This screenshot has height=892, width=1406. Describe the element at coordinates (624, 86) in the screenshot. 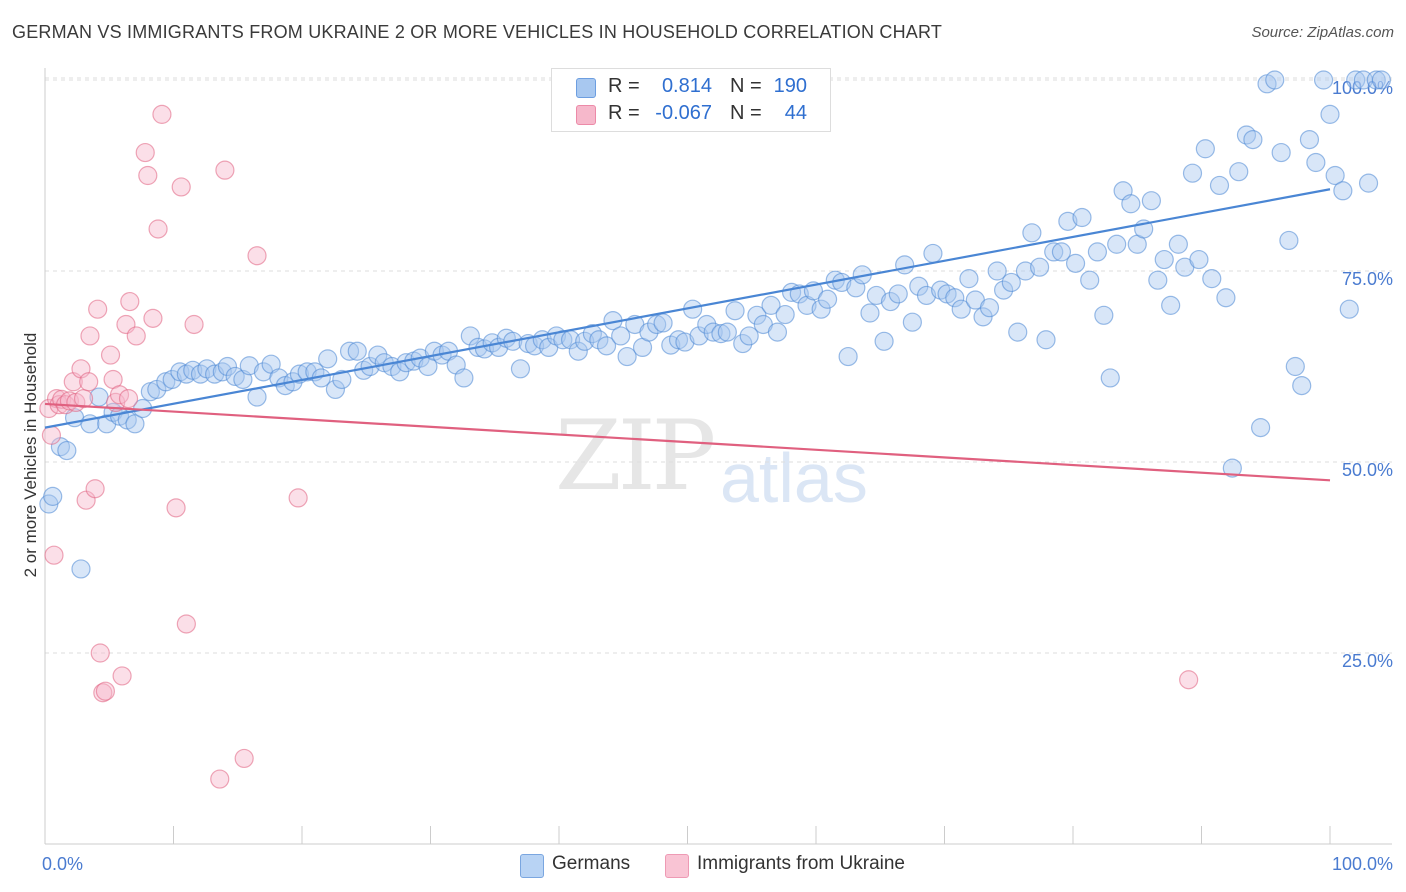

I see `legend-r-label: R =` at that location.